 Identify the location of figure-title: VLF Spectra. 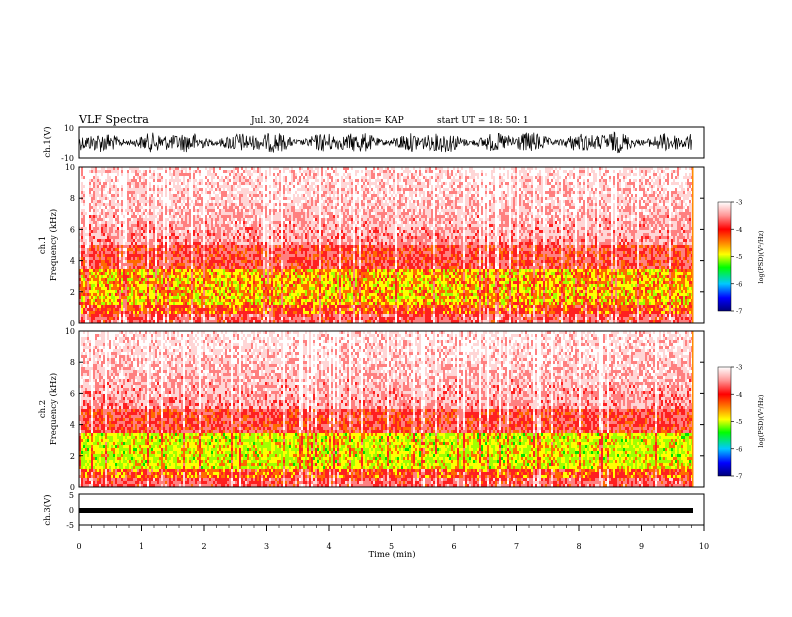
(113, 119).